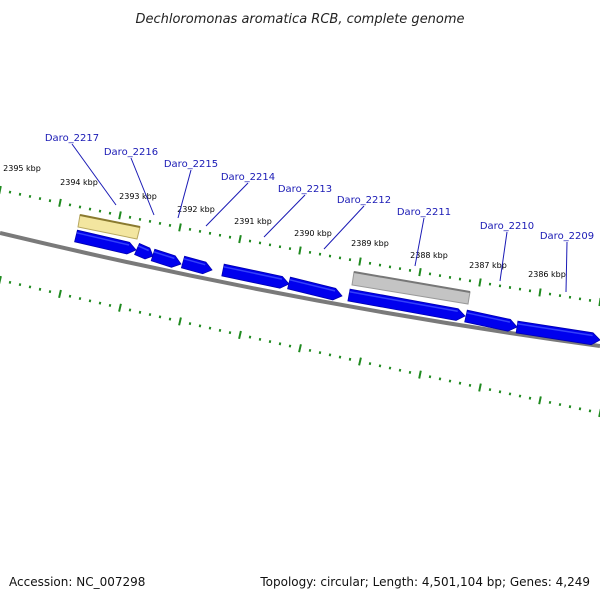 This screenshot has width=600, height=600. What do you see at coordinates (424, 212) in the screenshot?
I see `gene-label: Daro_2211` at bounding box center [424, 212].